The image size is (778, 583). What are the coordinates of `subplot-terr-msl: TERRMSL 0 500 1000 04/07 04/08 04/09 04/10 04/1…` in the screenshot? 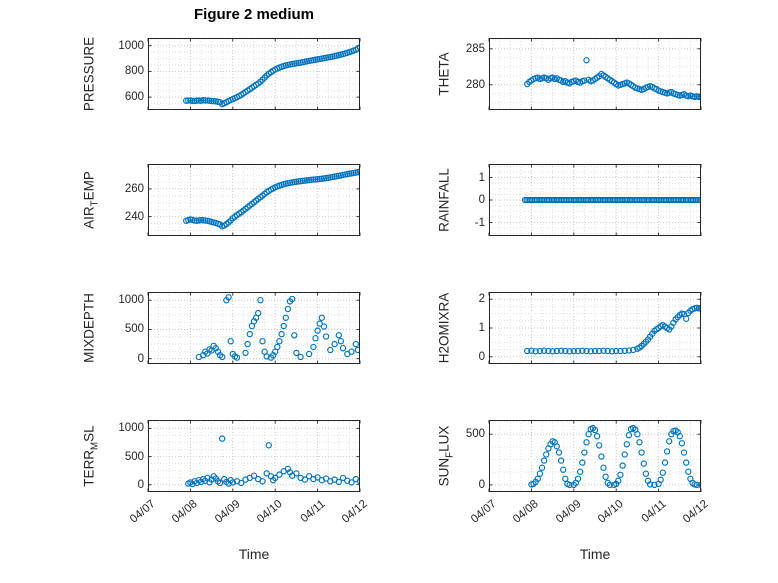 It's located at (226, 473).